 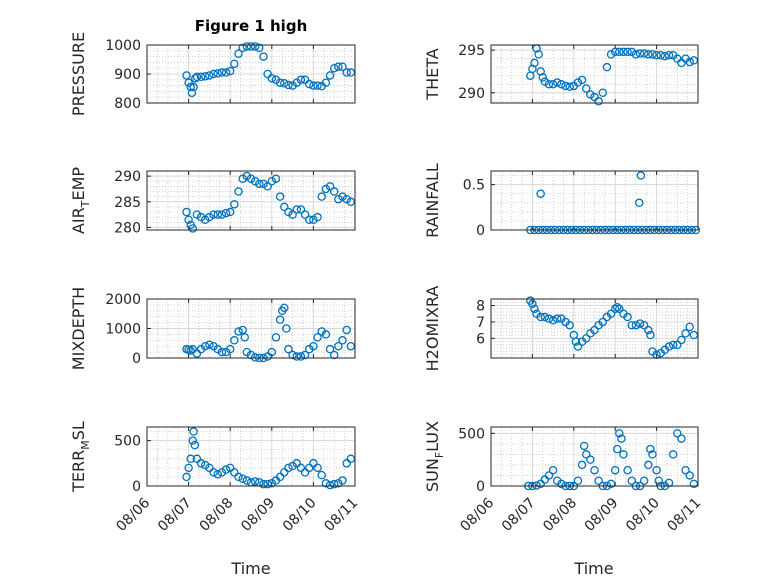 What do you see at coordinates (562, 201) in the screenshot?
I see `subplot-rainfall: 0 0.5 RAINFALL` at bounding box center [562, 201].